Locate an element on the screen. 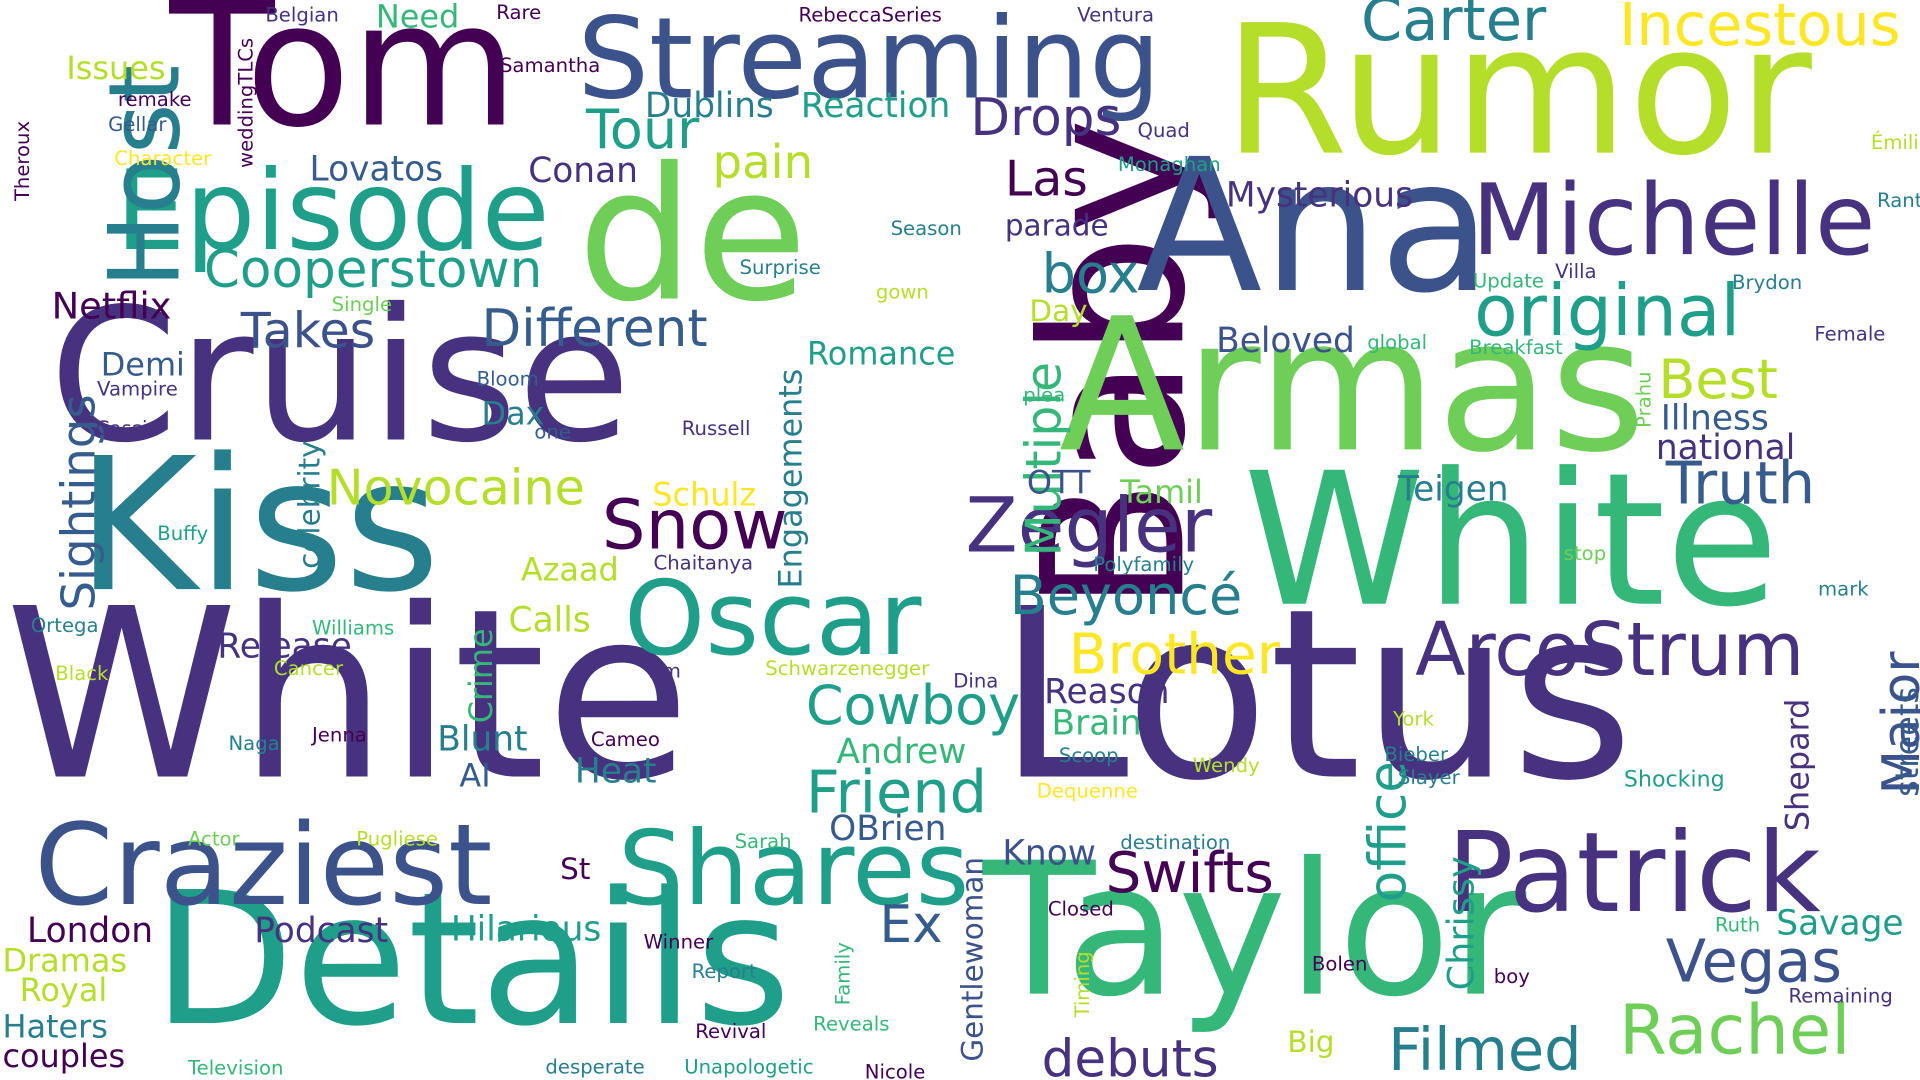 The image size is (1920, 1080). word-plea: plea is located at coordinates (1044, 395).